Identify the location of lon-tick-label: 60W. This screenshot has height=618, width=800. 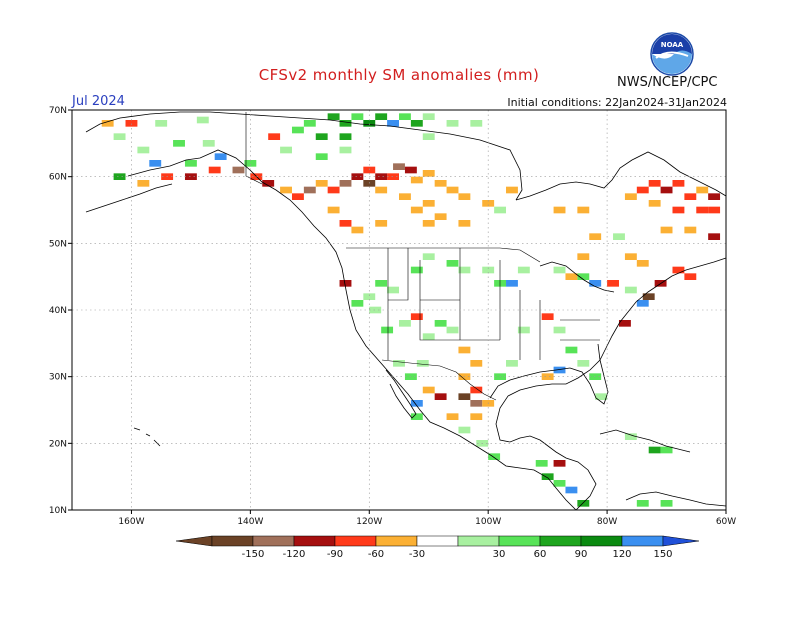
(726, 522).